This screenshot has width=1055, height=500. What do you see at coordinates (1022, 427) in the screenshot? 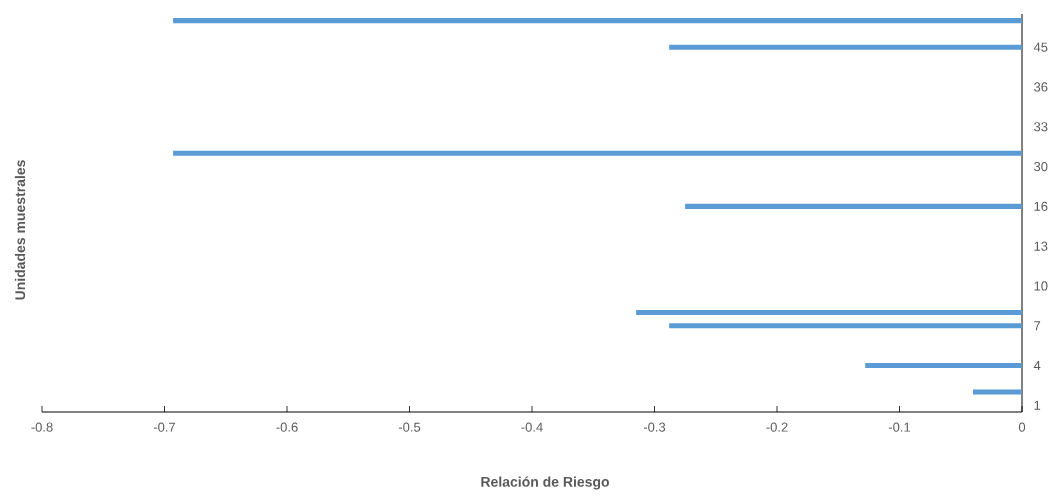
I see `x-tick-label: 0` at bounding box center [1022, 427].